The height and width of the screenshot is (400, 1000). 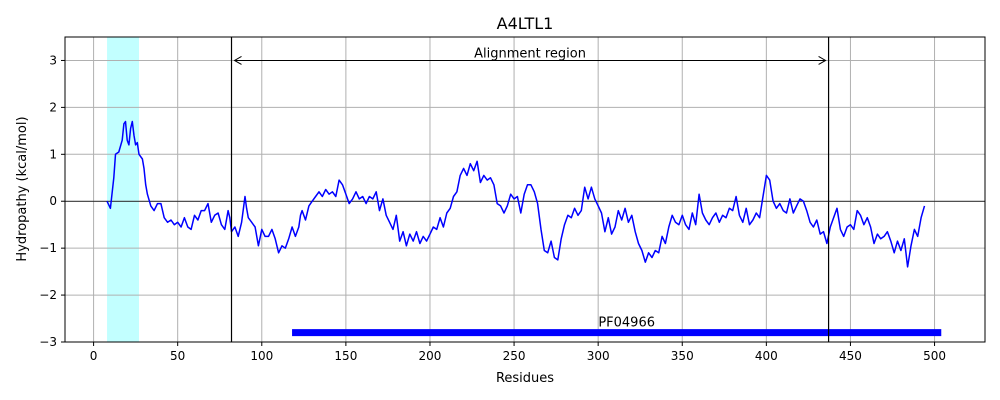 I want to click on x-tick-label: 250, so click(x=514, y=356).